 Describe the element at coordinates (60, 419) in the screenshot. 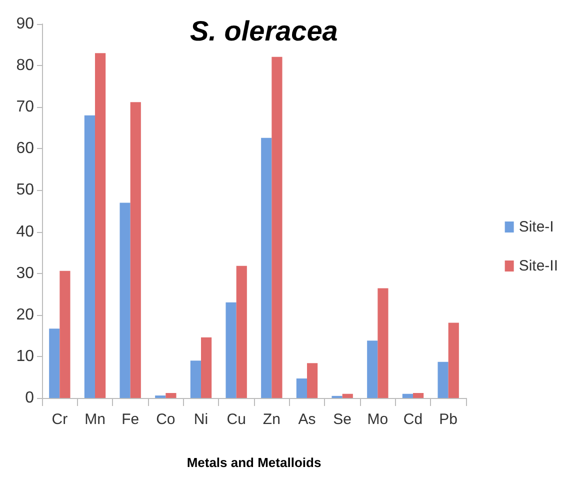

I see `x-tick-label: Cr` at that location.